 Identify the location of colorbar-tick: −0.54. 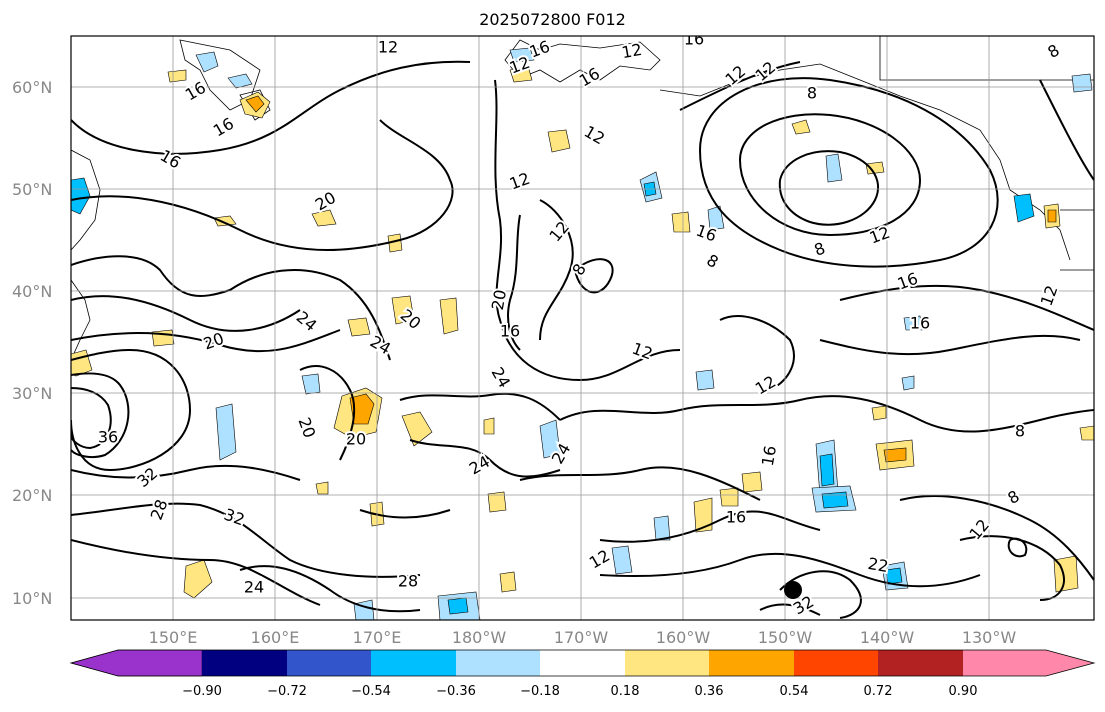
(371, 691).